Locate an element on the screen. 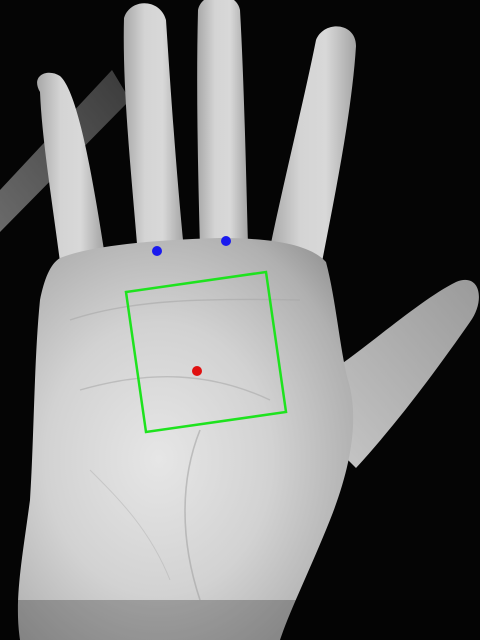 The height and width of the screenshot is (640, 480). middle-finger is located at coordinates (222, 124).